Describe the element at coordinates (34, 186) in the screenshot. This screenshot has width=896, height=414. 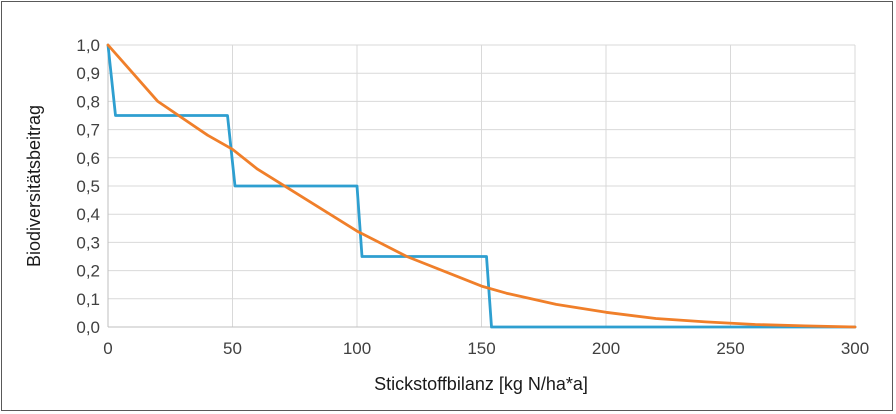
I see `y-axis-title: Biodiversitätsbeitrag` at that location.